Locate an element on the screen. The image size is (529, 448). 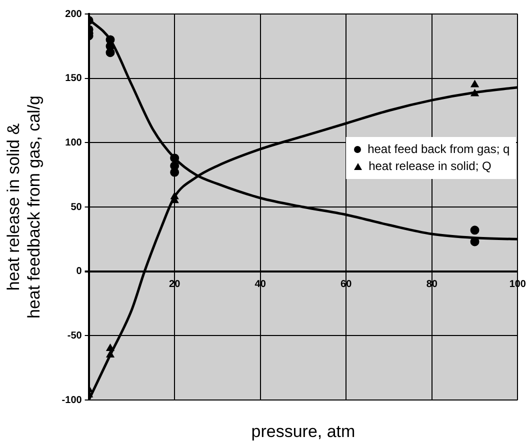
y-tick-label: -50 is located at coordinates (74, 336).